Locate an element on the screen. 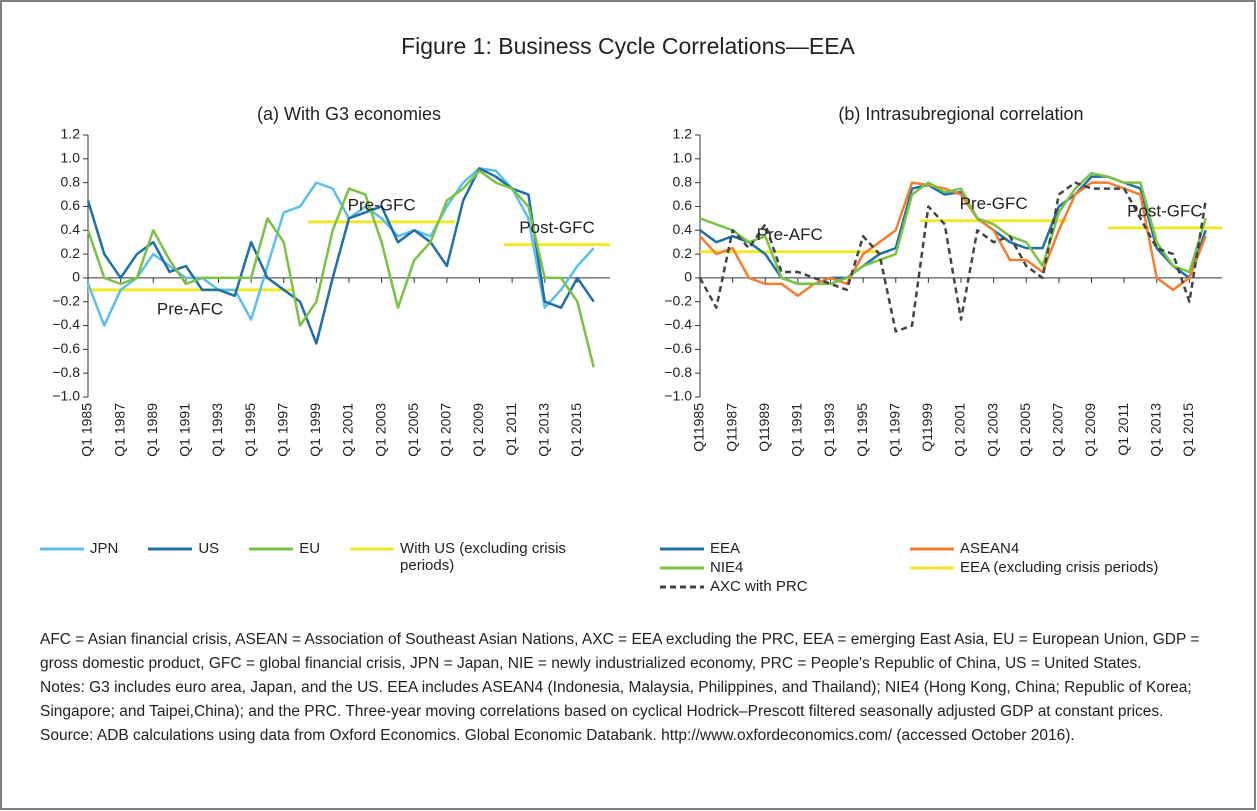 The width and height of the screenshot is (1257, 811). legend-label: EEA is located at coordinates (725, 548).